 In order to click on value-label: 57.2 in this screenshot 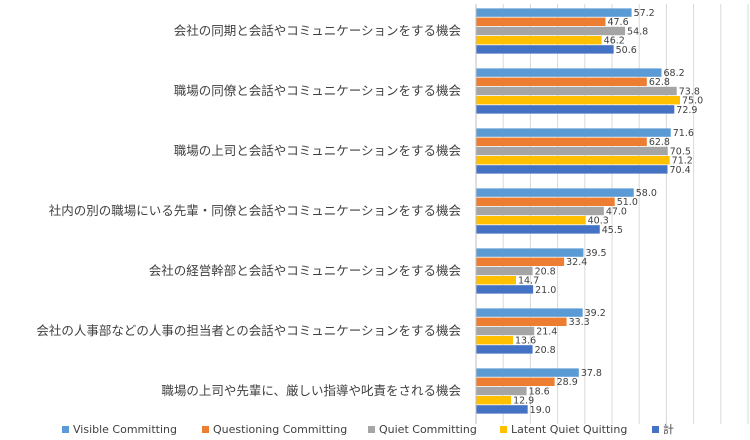, I will do `click(644, 13)`.